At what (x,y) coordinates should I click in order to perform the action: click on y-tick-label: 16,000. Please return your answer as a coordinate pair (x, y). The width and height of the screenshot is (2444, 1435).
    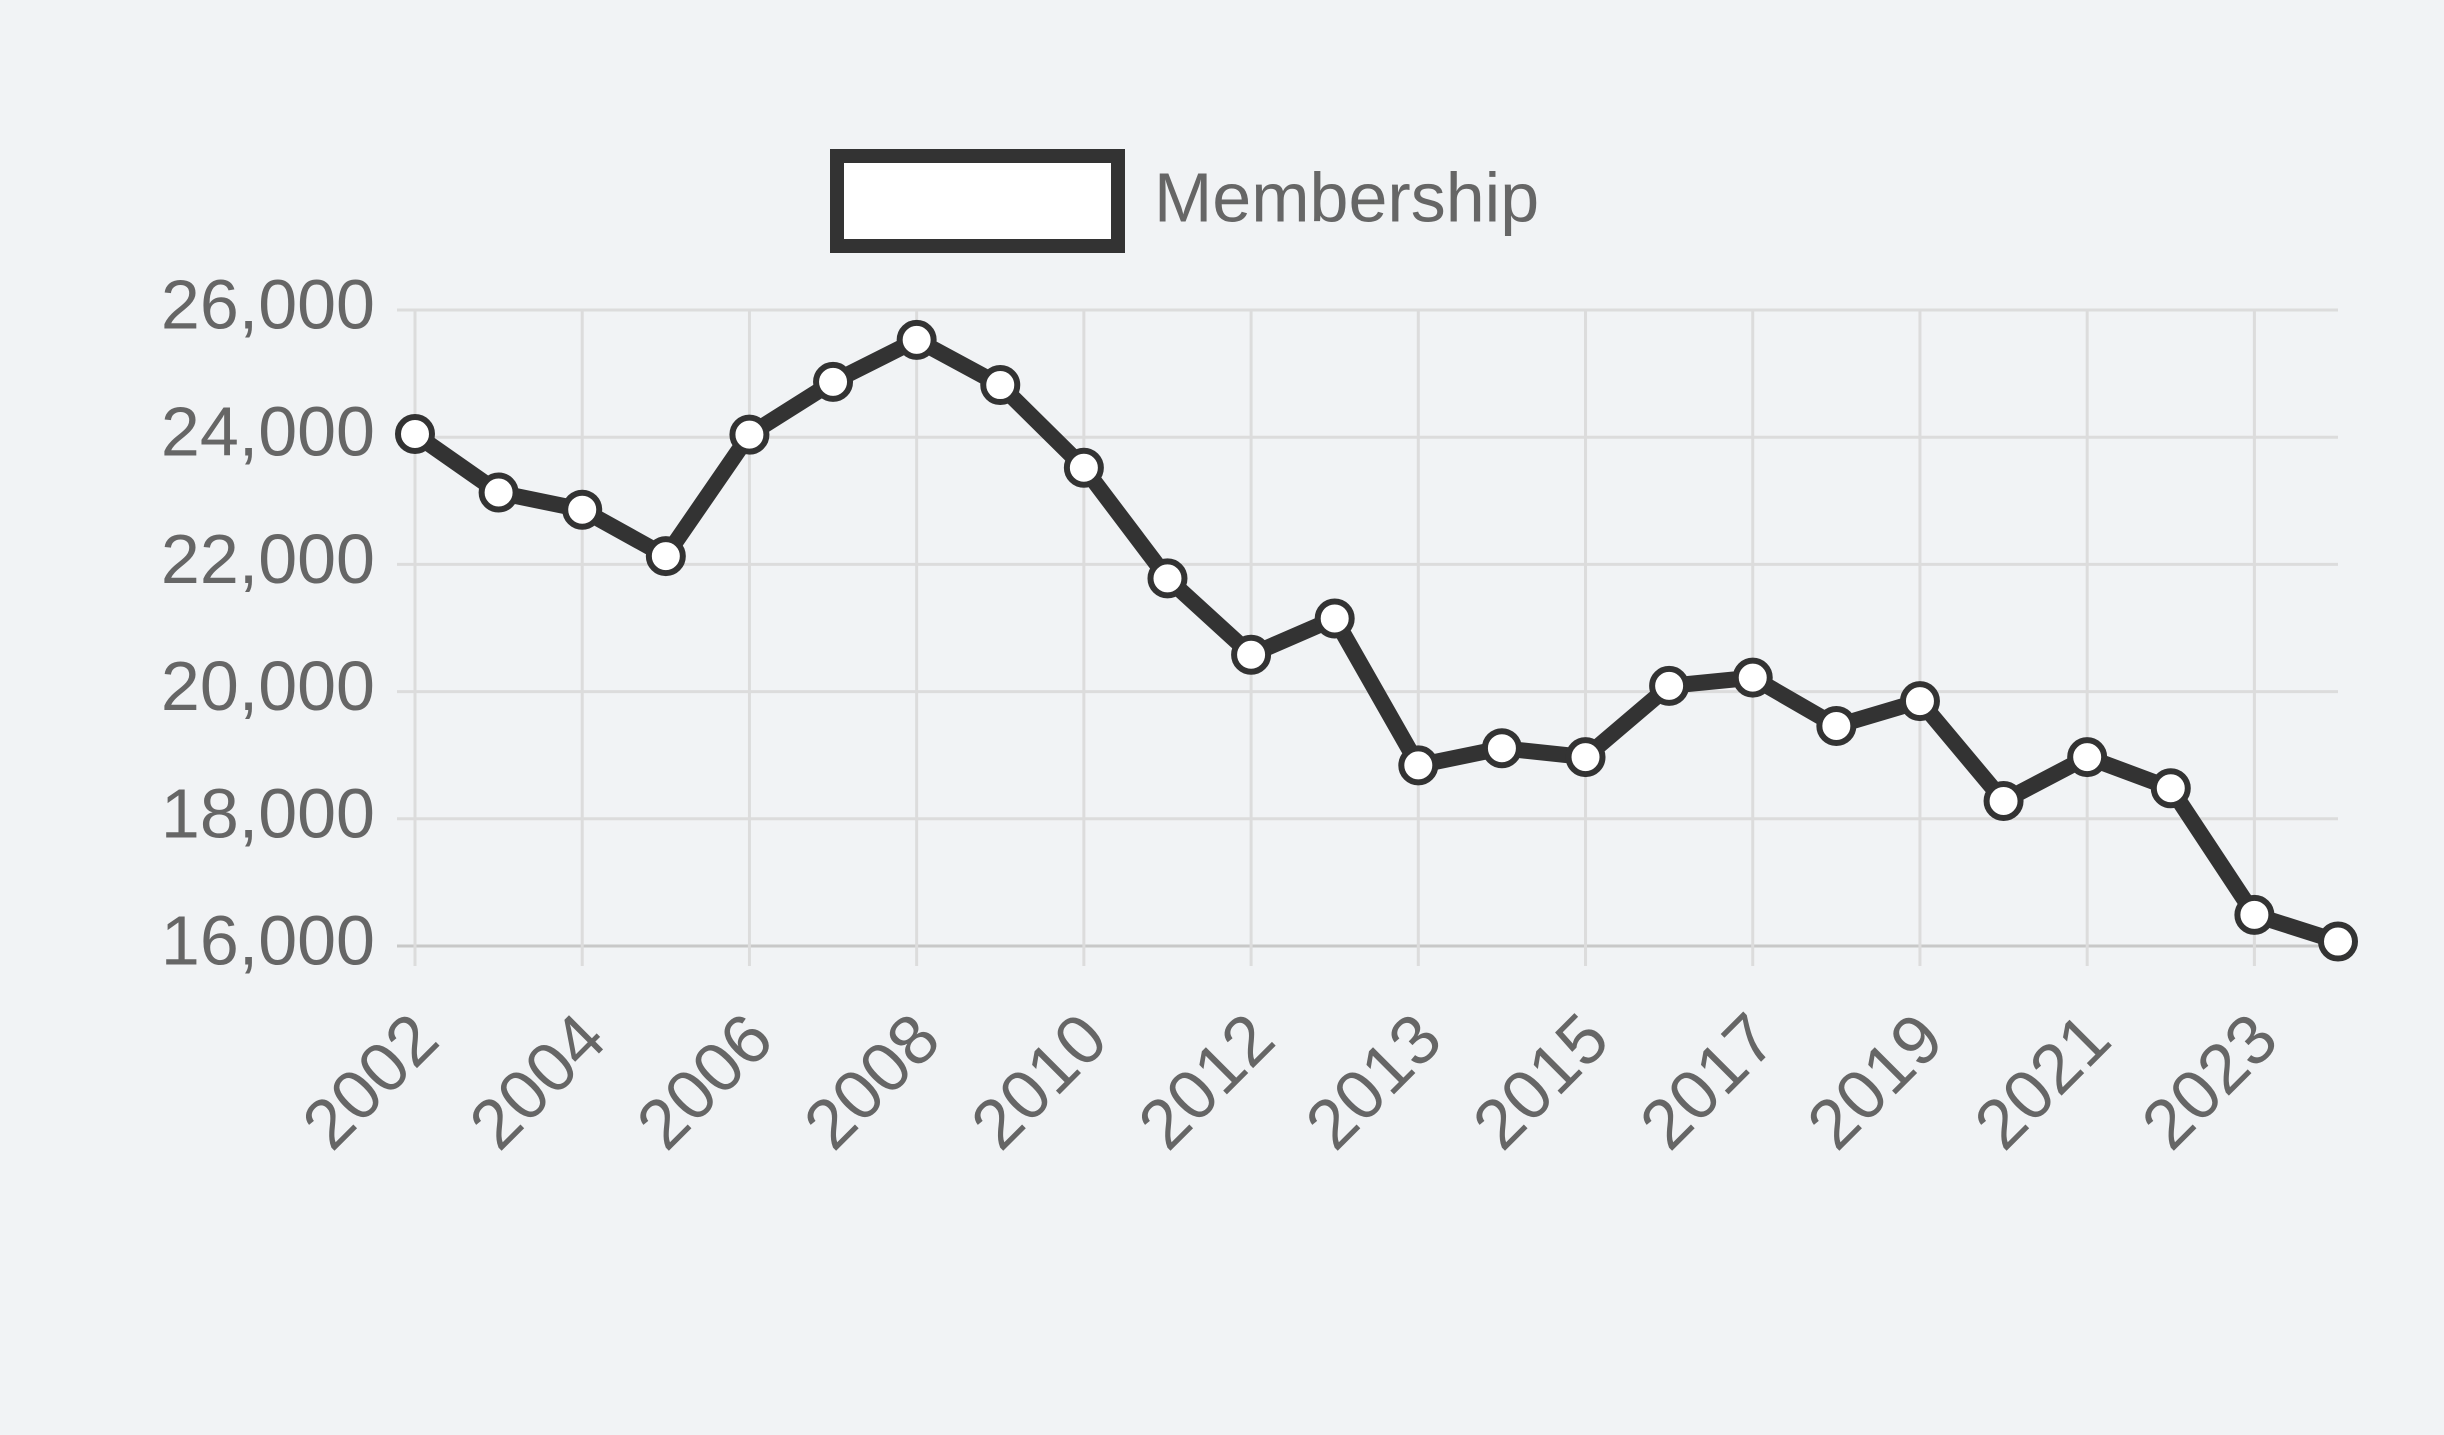
    Looking at the image, I should click on (268, 940).